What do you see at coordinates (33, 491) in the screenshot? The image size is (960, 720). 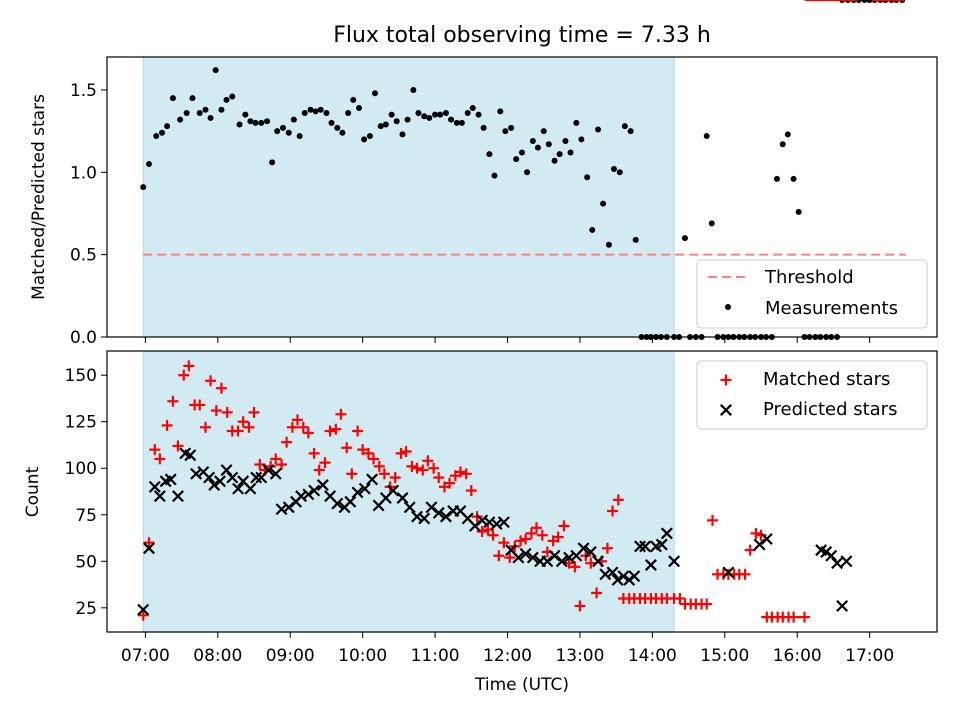 I see `bottom-y-axis-label: Count` at bounding box center [33, 491].